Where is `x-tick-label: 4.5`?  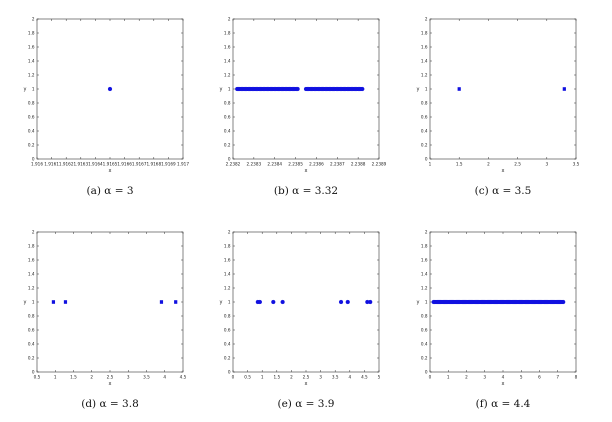
x-tick-label: 4.5 is located at coordinates (183, 377).